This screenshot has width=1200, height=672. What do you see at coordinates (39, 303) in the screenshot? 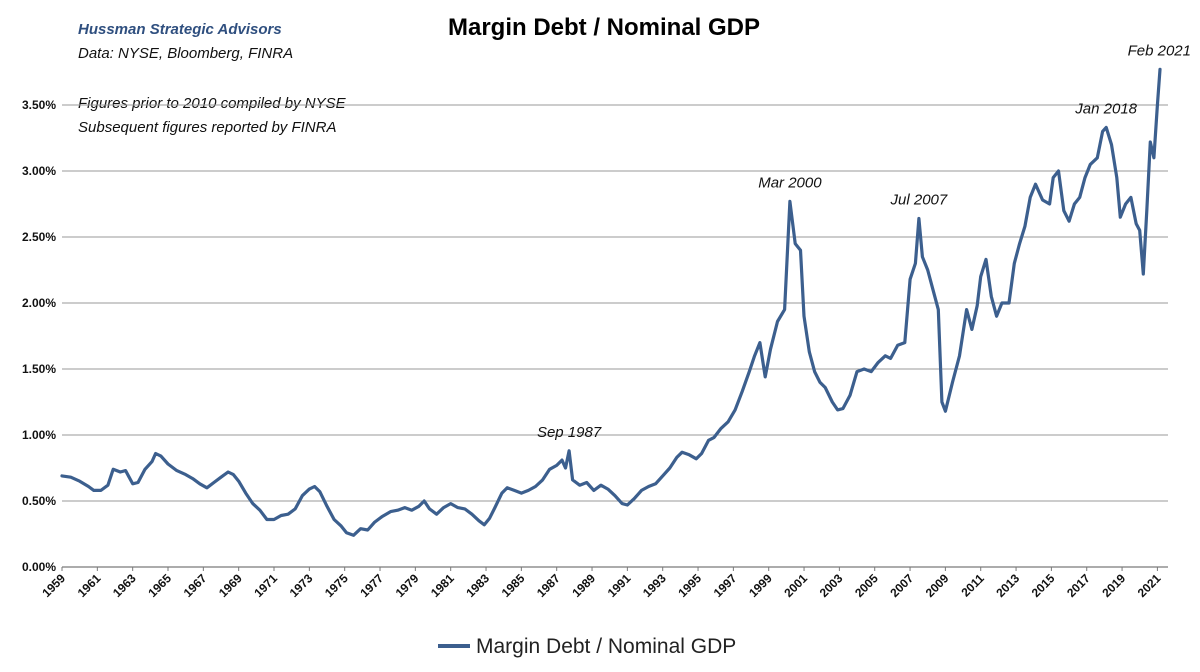
I see `y-tick-label: 2.00%` at bounding box center [39, 303].